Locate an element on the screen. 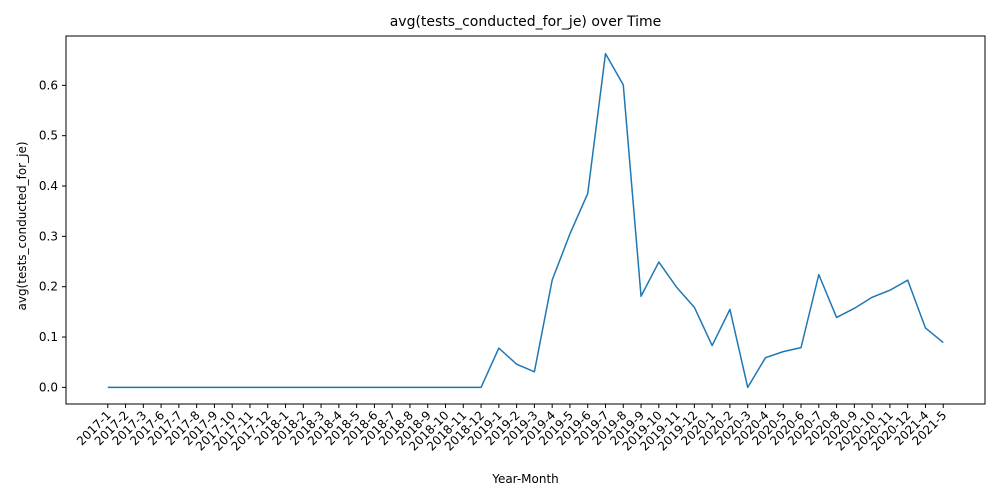 The image size is (1000, 500). chart-title: avg(tests_conducted_for_je) over Time is located at coordinates (526, 22).